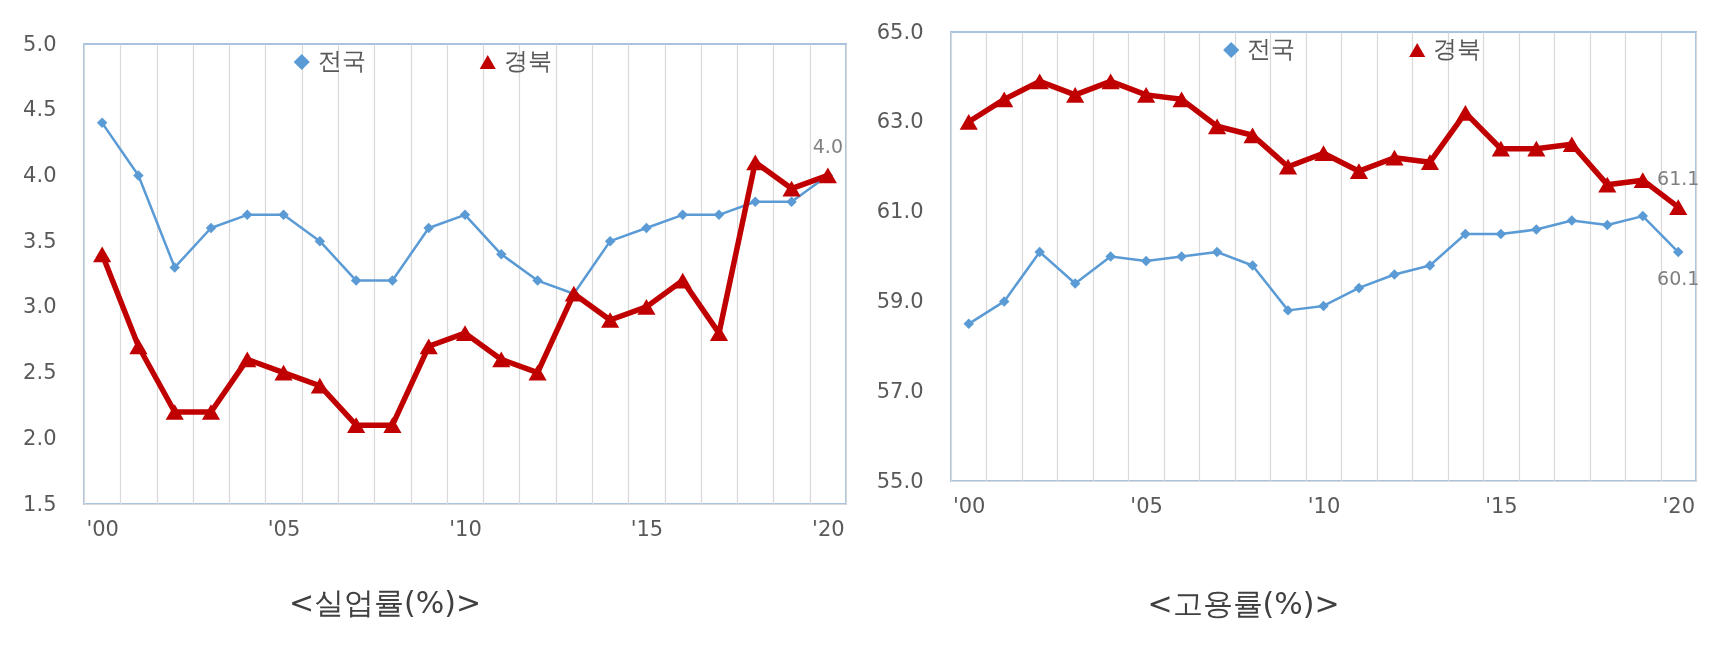 This screenshot has height=656, width=1714. Describe the element at coordinates (900, 31) in the screenshot. I see `y-tick-label: 65.0` at that location.